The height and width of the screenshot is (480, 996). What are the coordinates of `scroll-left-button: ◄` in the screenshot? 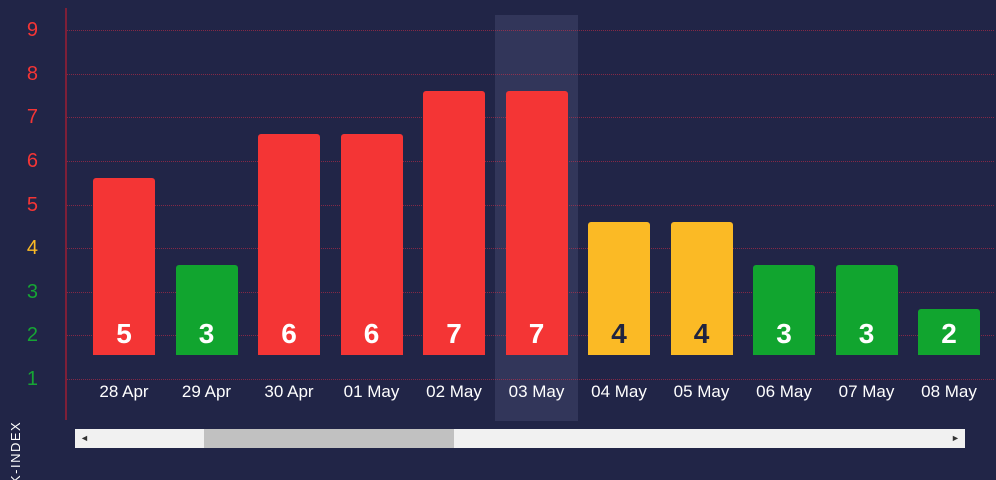 It's located at (84, 438).